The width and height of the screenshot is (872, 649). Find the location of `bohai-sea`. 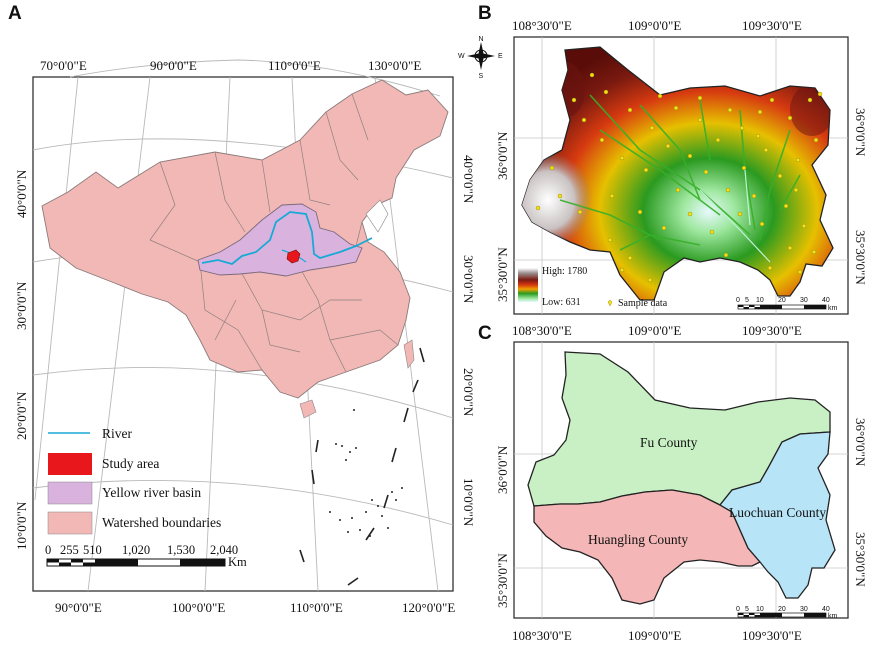

bohai-sea is located at coordinates (377, 216).